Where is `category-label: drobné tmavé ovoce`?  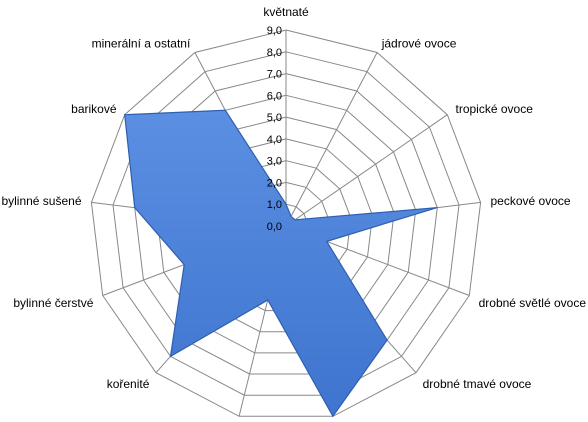 category-label: drobné tmavé ovoce is located at coordinates (477, 384).